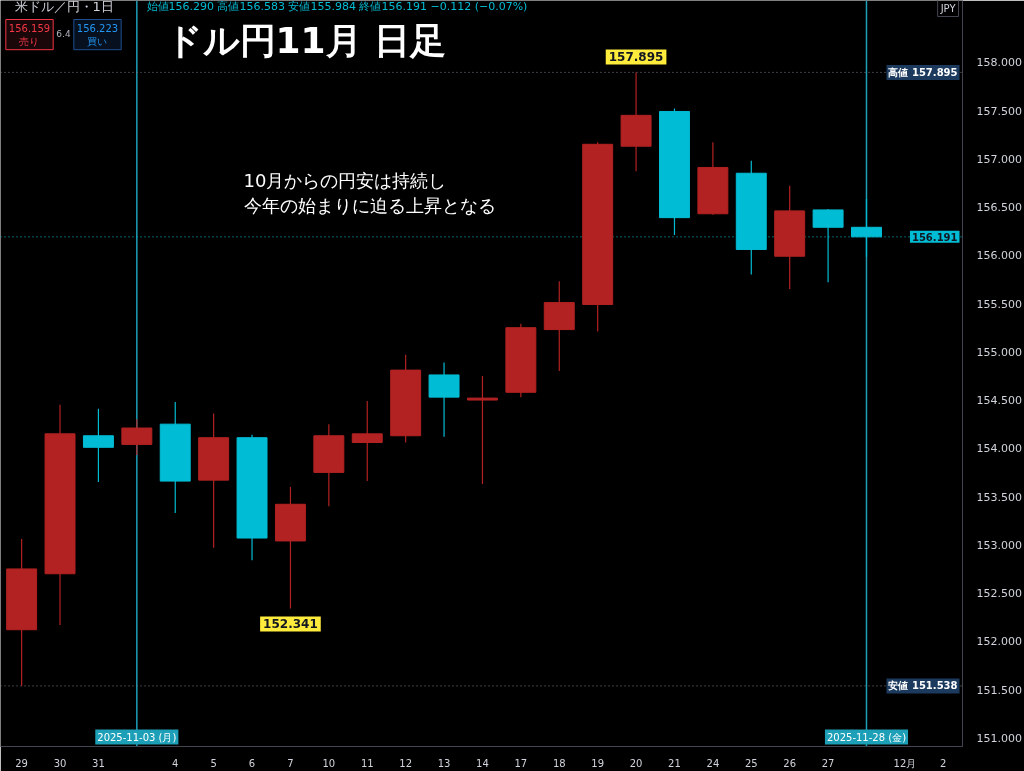 Image resolution: width=1024 pixels, height=771 pixels. I want to click on x-tick-label: 10, so click(329, 763).